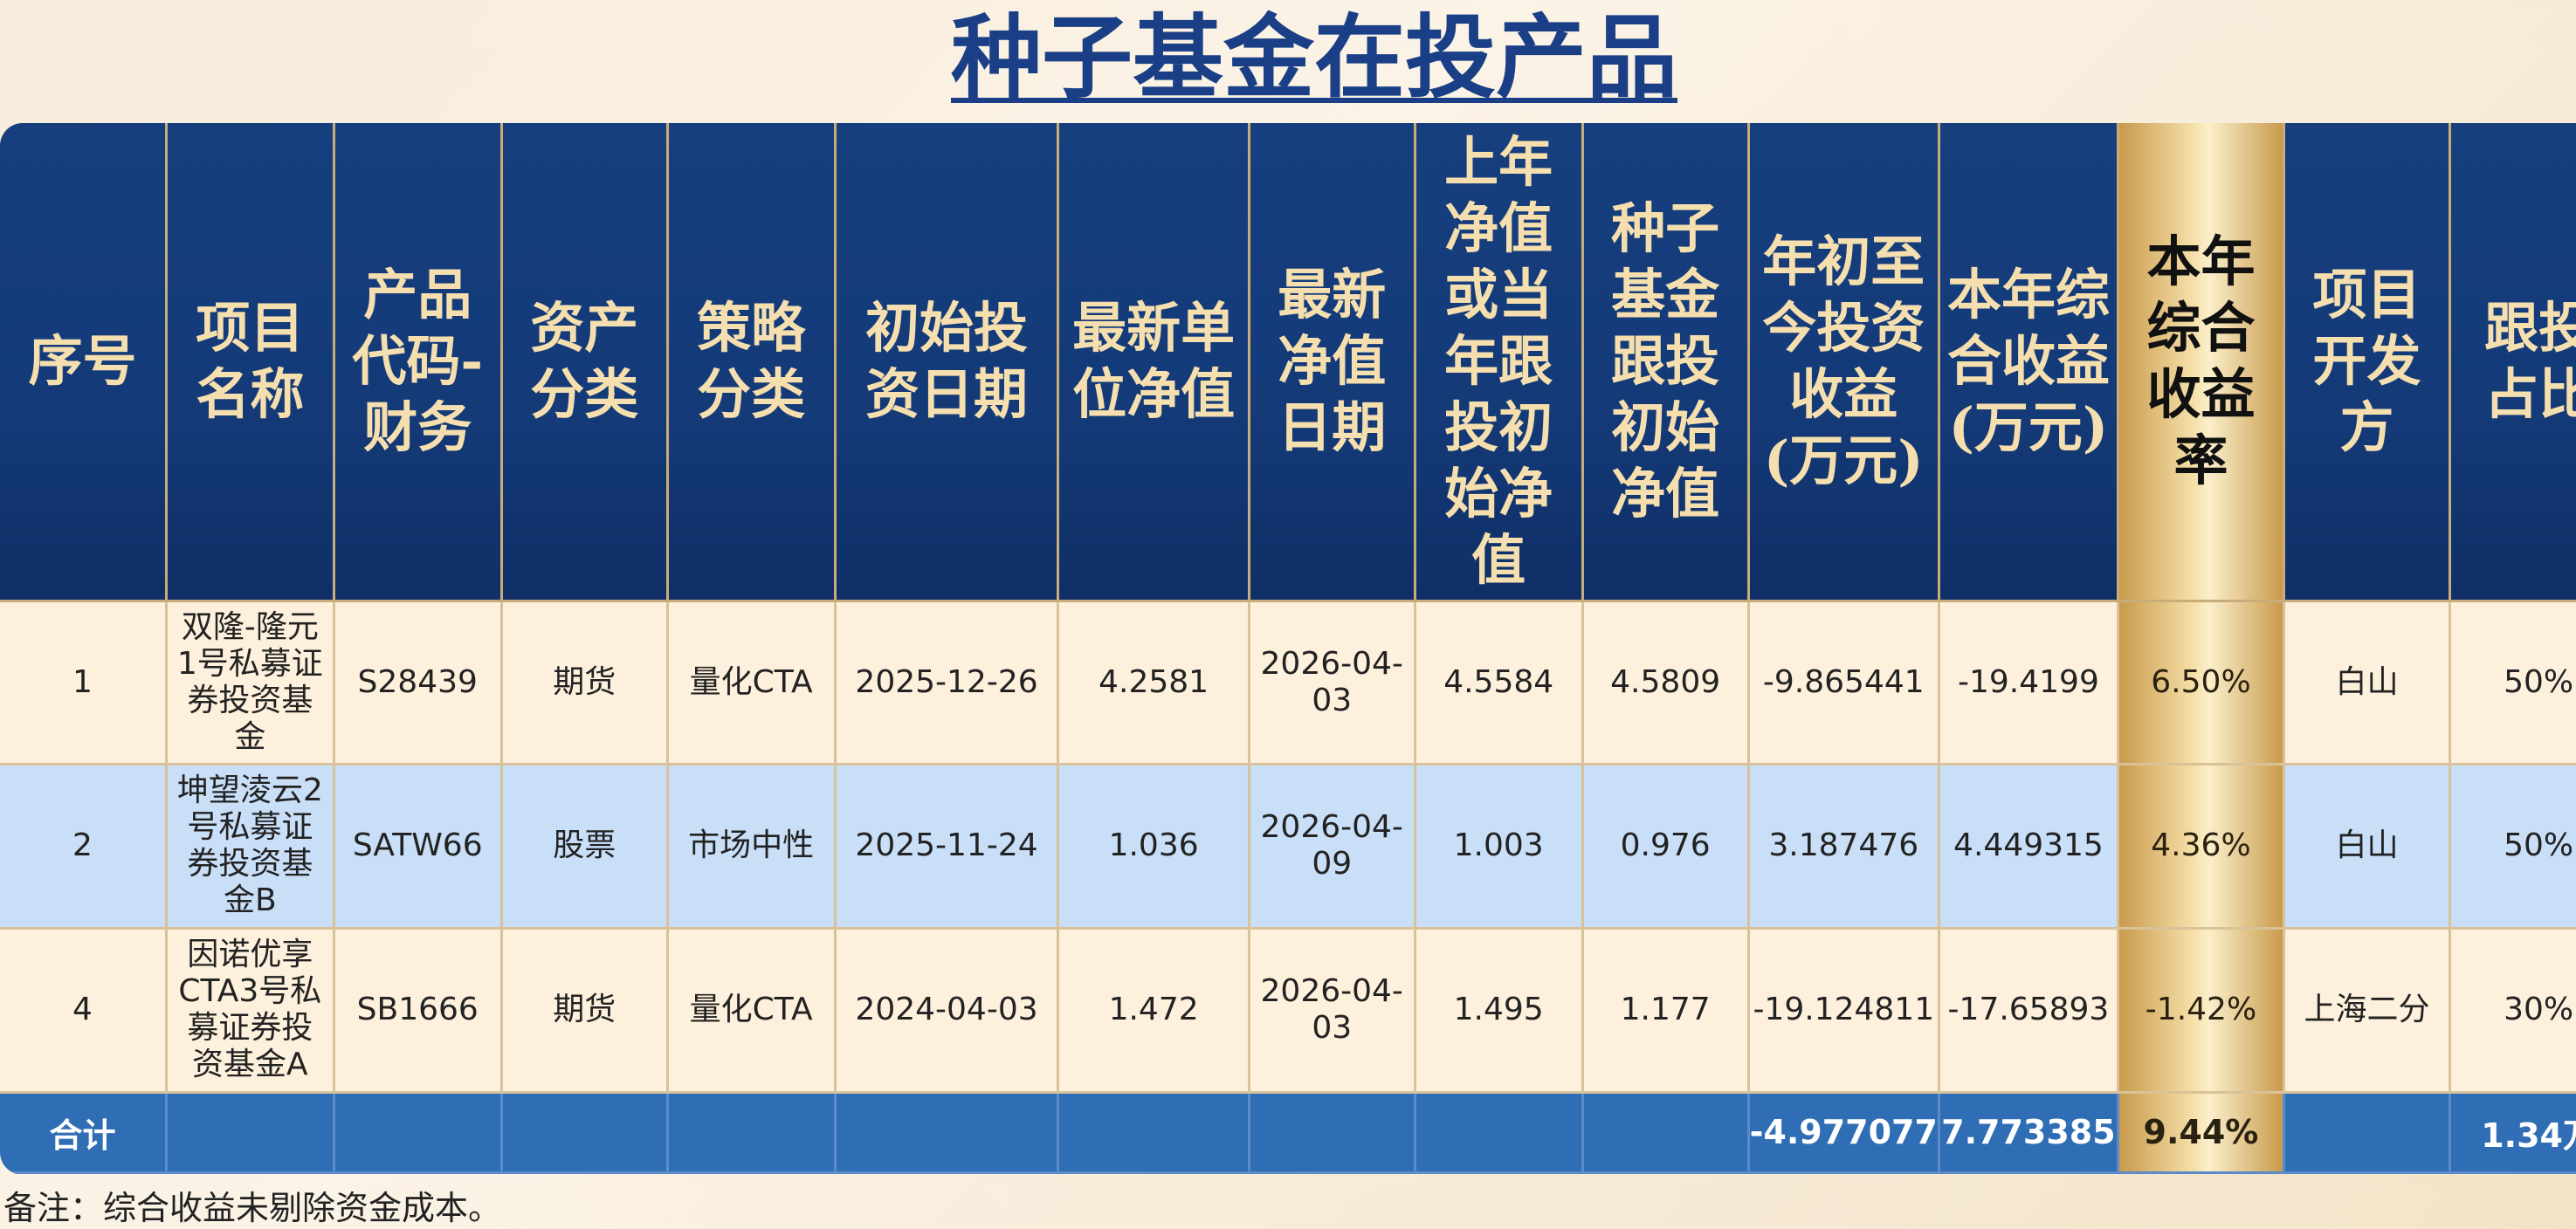 The height and width of the screenshot is (1229, 2576). I want to click on cell-text: 30%, so click(2539, 1010).